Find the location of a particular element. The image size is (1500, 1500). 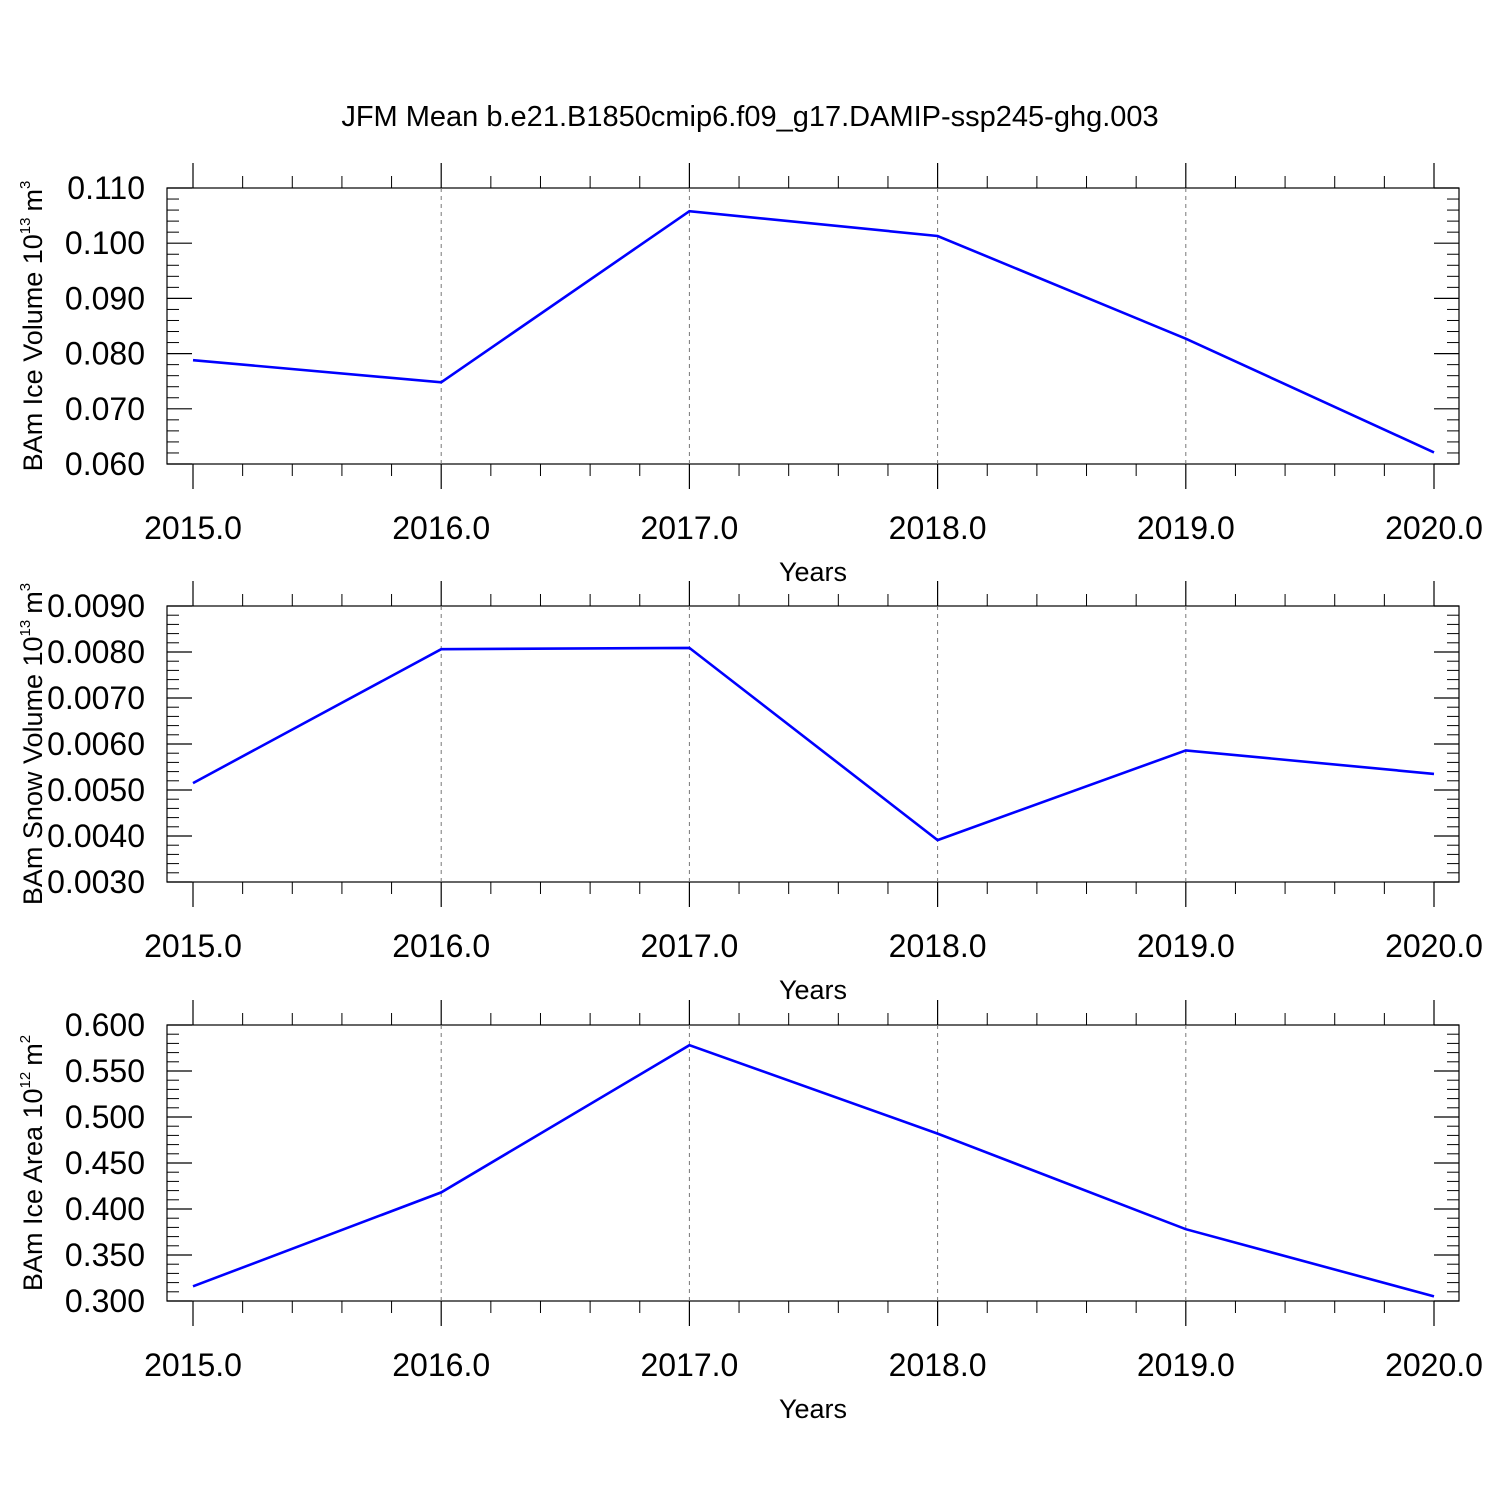

y-axis-label-exponent: 12 is located at coordinates (25, 1080).